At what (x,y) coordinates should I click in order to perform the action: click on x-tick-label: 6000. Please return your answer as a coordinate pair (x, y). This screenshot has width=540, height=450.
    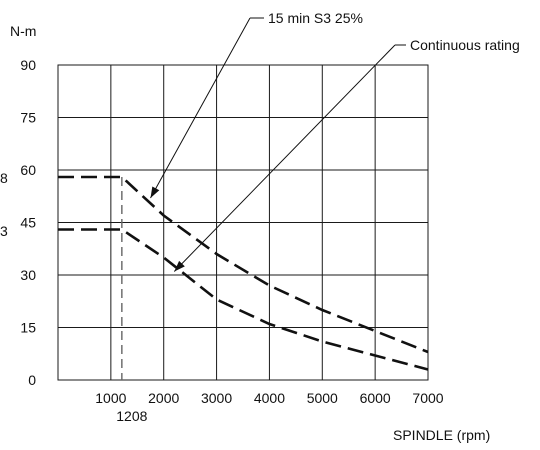
    Looking at the image, I should click on (375, 398).